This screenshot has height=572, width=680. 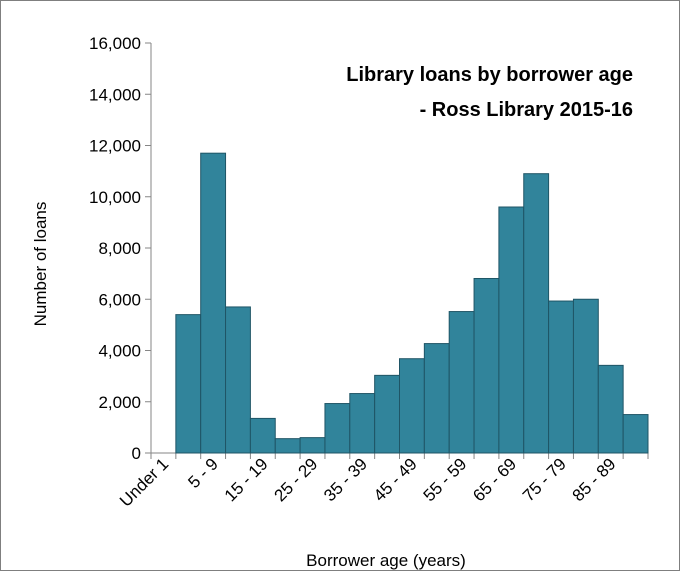 I want to click on y-tick-label: 14,000, so click(x=115, y=94).